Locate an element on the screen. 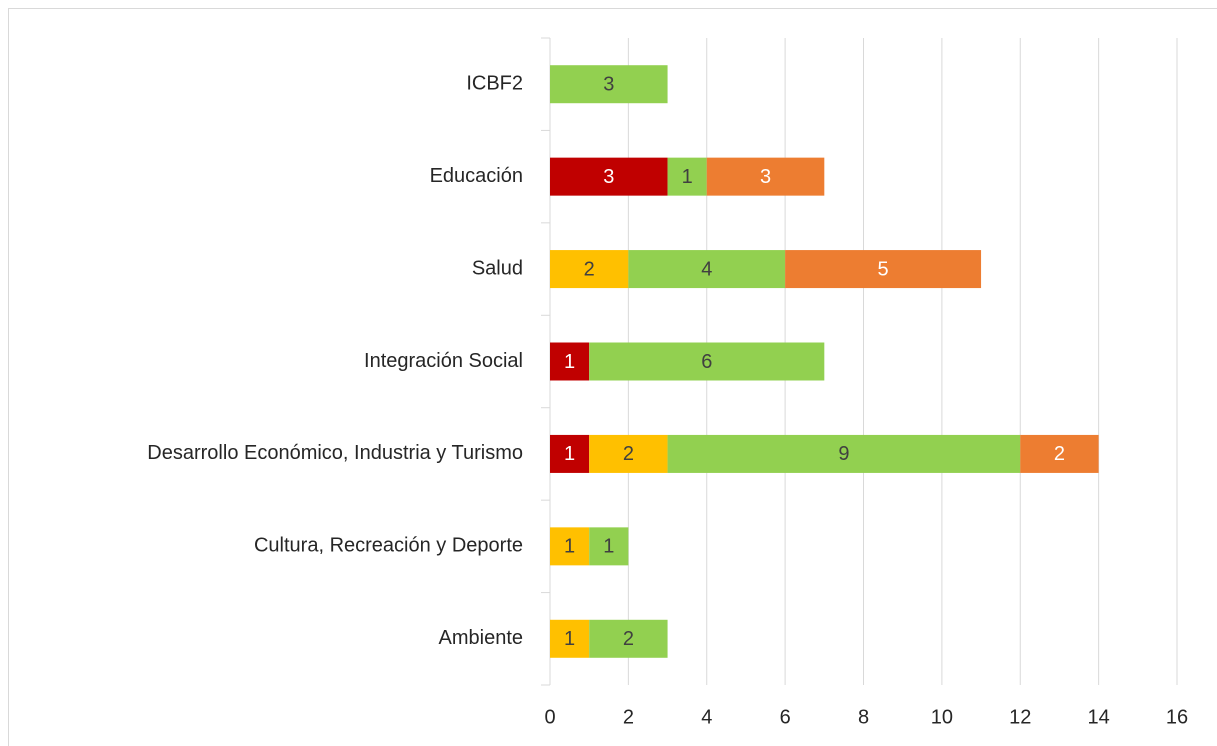 Image resolution: width=1217 pixels, height=746 pixels. data-label: 5 is located at coordinates (883, 269).